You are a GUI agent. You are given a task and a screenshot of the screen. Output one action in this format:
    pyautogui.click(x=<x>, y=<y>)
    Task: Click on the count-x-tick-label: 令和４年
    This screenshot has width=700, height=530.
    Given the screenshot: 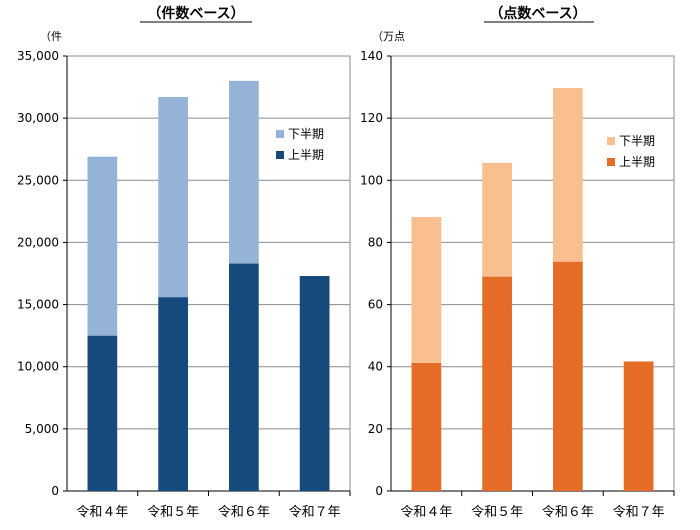 What is the action you would take?
    pyautogui.click(x=102, y=512)
    